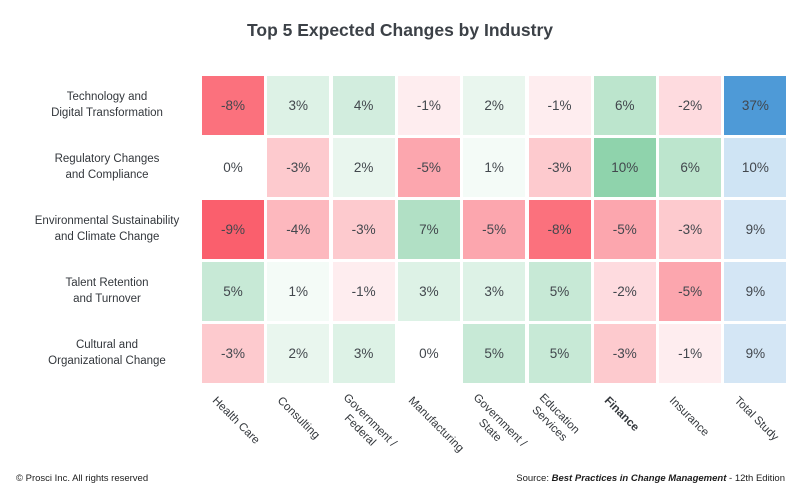  What do you see at coordinates (233, 353) in the screenshot?
I see `heatmap-cell-r4c0: -3%` at bounding box center [233, 353].